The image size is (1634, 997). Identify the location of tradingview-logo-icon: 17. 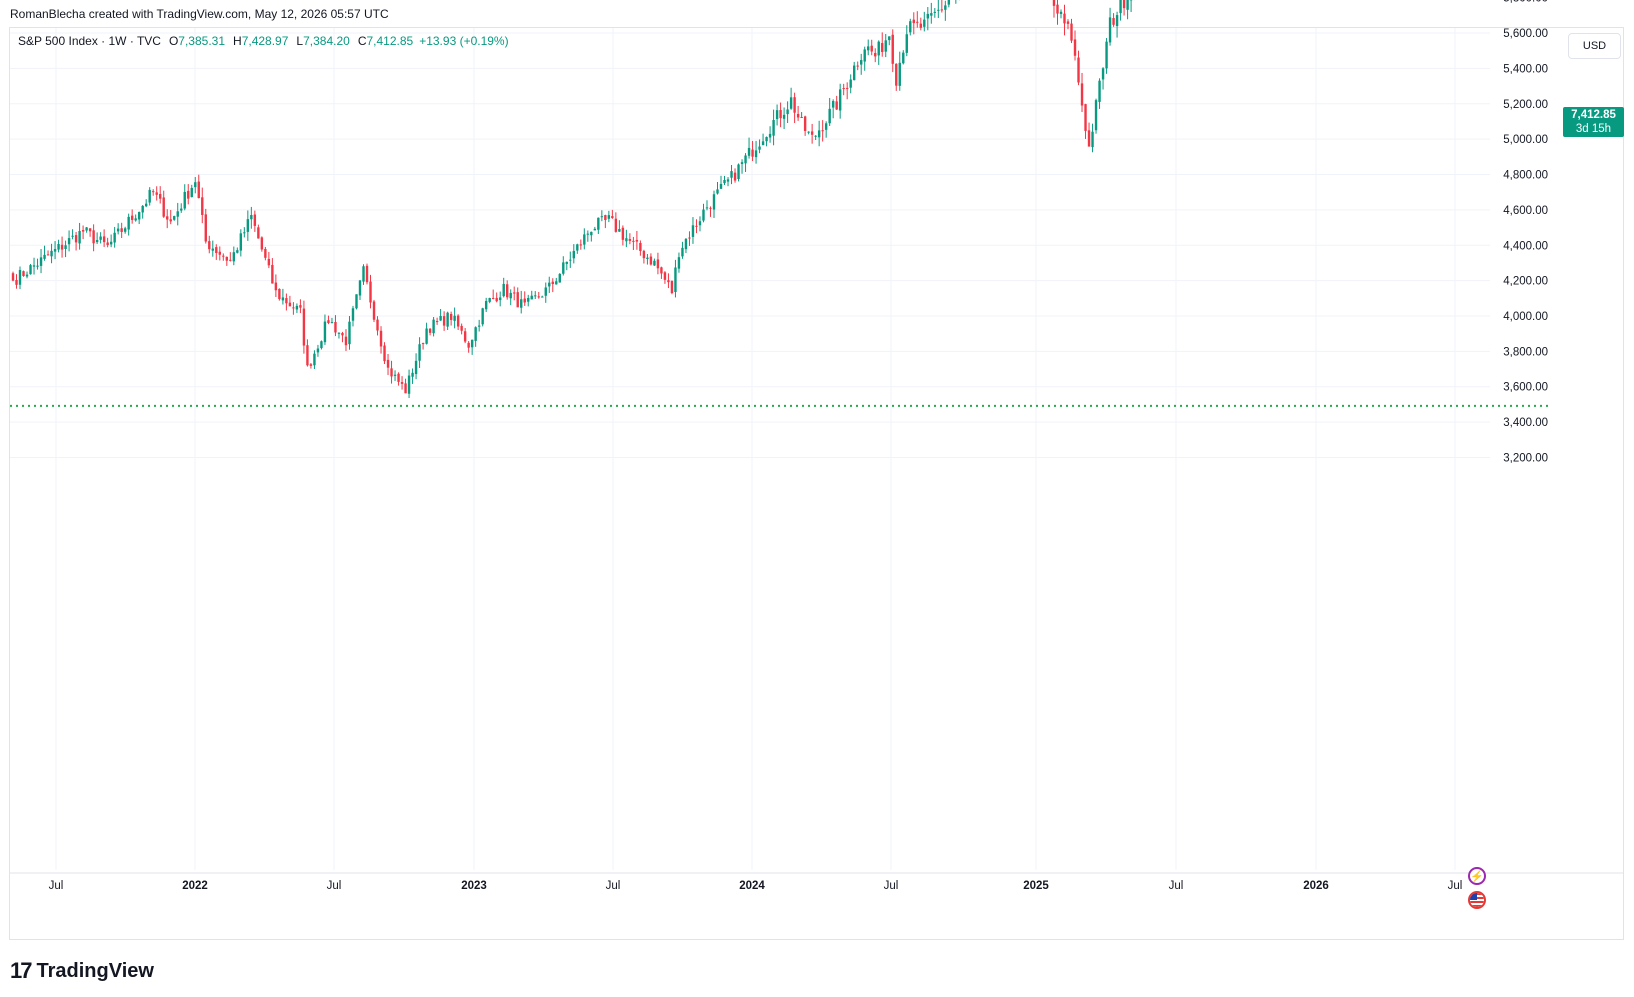
(21, 970).